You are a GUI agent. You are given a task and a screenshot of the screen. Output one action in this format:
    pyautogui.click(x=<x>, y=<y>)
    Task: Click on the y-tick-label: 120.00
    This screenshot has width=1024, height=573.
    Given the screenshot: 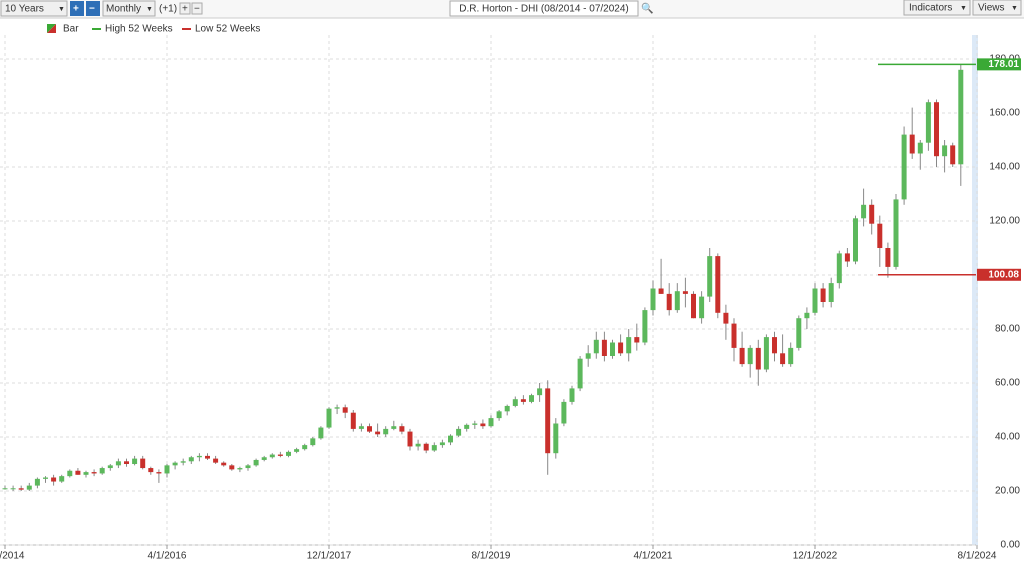 What is the action you would take?
    pyautogui.click(x=1004, y=221)
    